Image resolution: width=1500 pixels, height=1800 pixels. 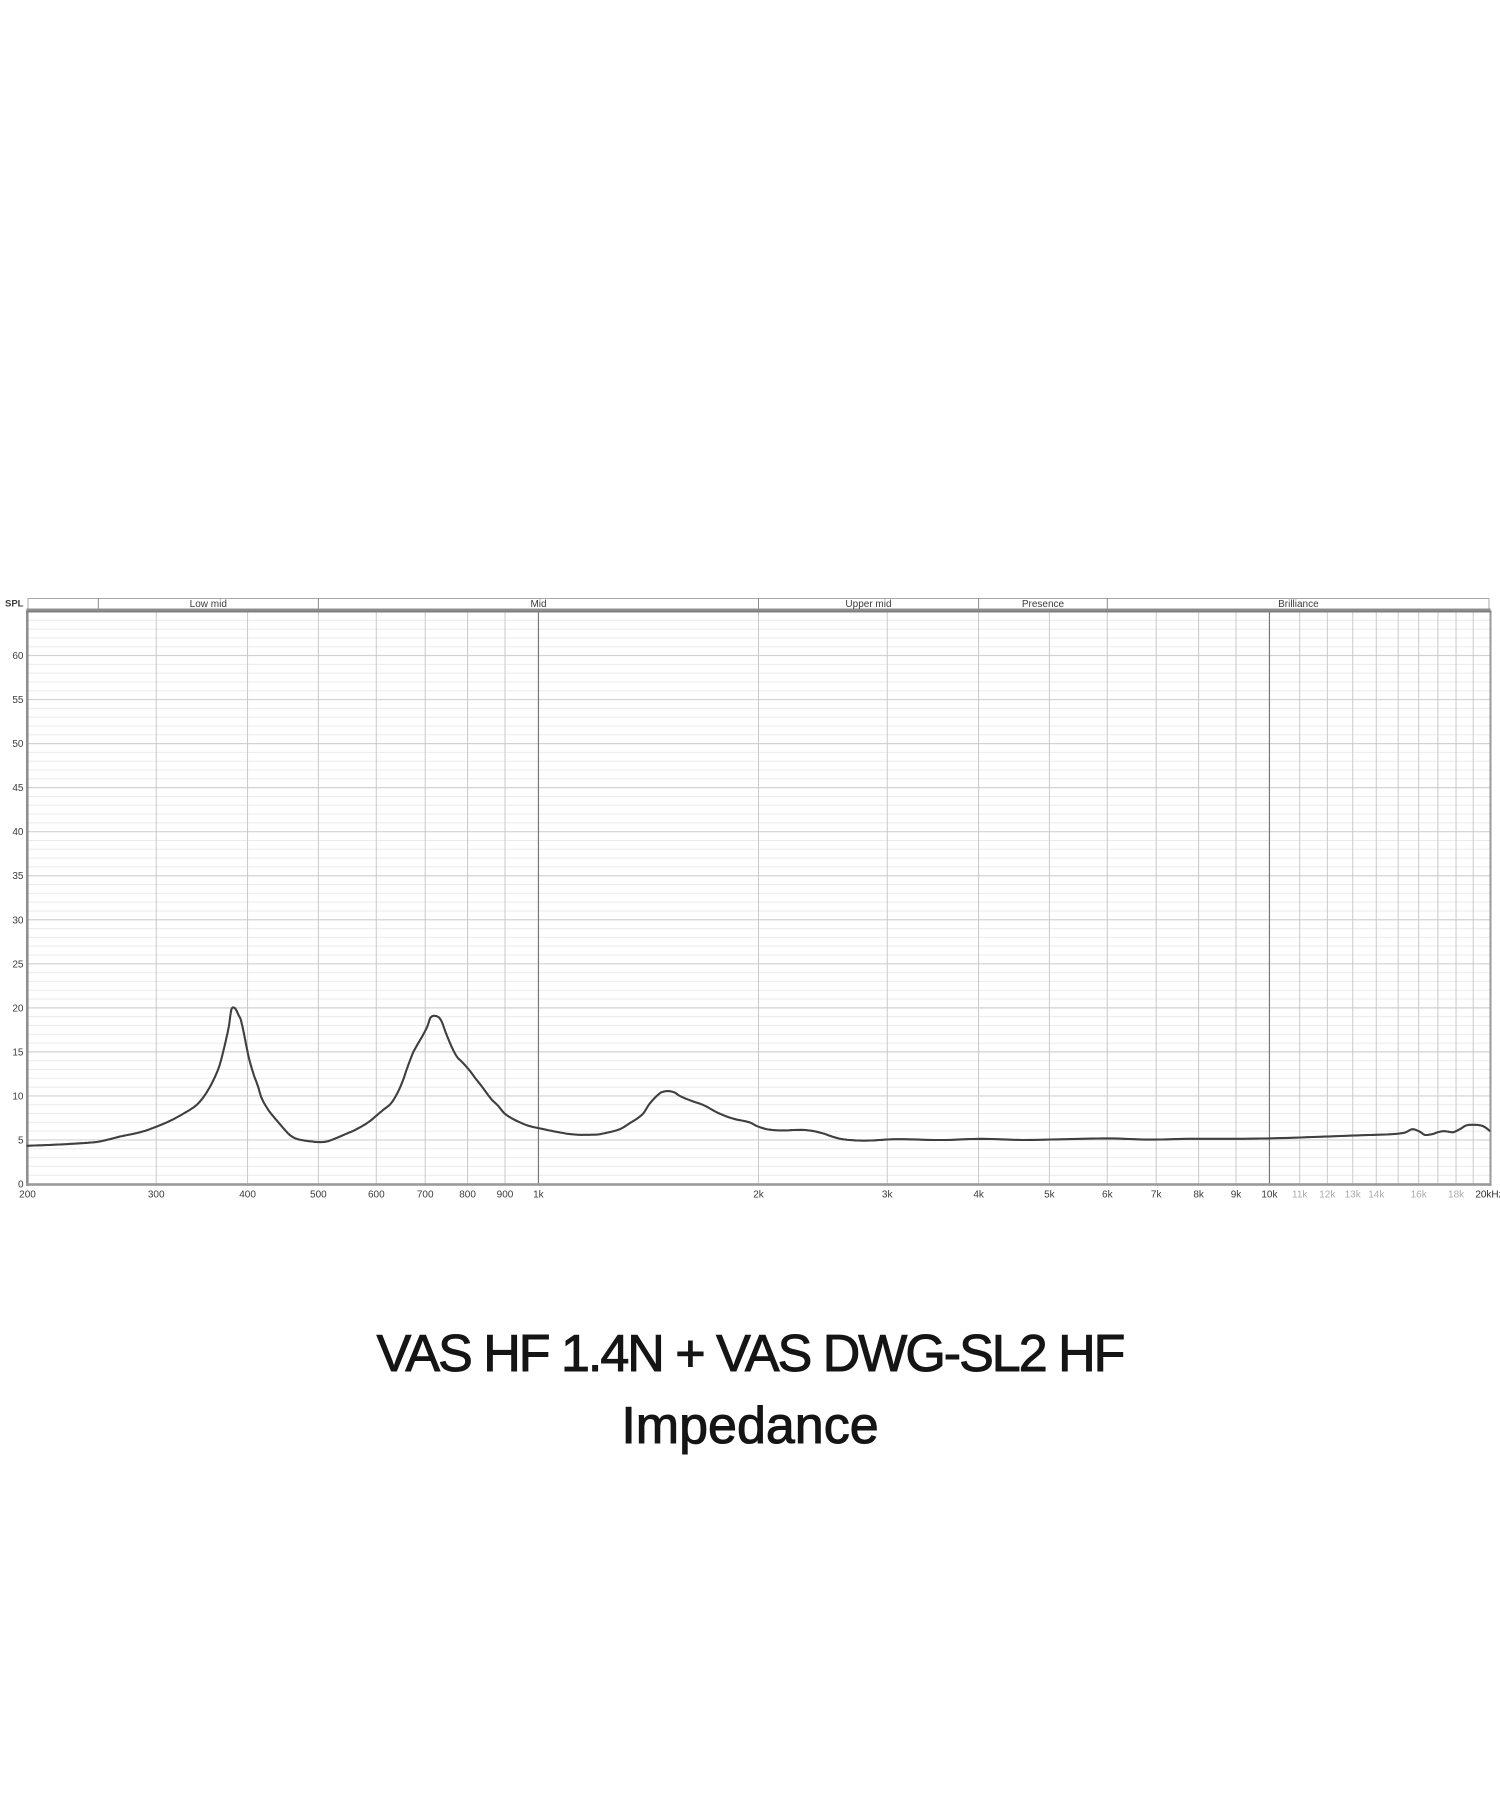 I want to click on svg-text: 5, so click(x=21, y=1141).